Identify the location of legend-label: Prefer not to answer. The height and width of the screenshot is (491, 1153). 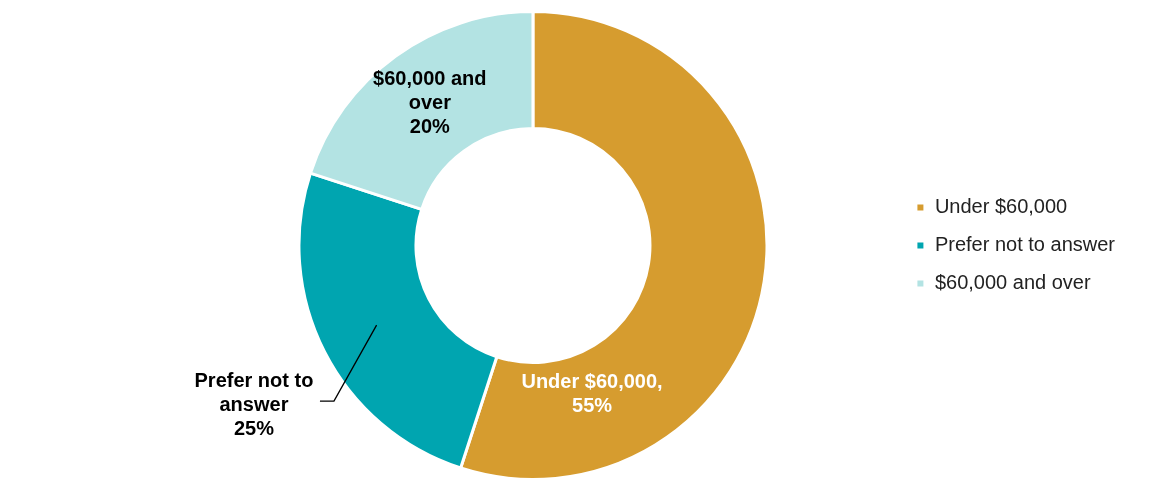
(1025, 244).